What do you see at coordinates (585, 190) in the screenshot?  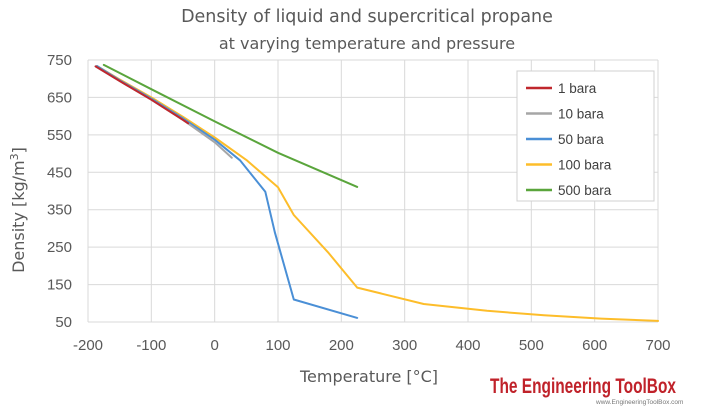 I see `legend-label: 500 bara` at bounding box center [585, 190].